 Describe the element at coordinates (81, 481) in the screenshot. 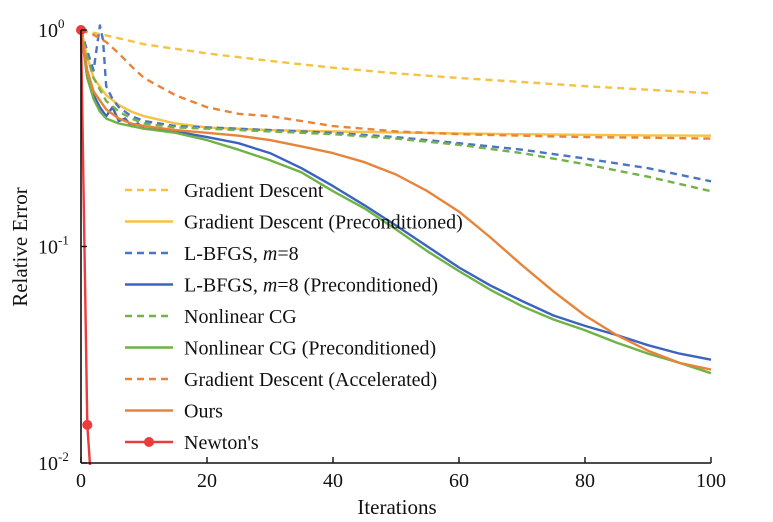

I see `x-tick-label: 0` at that location.